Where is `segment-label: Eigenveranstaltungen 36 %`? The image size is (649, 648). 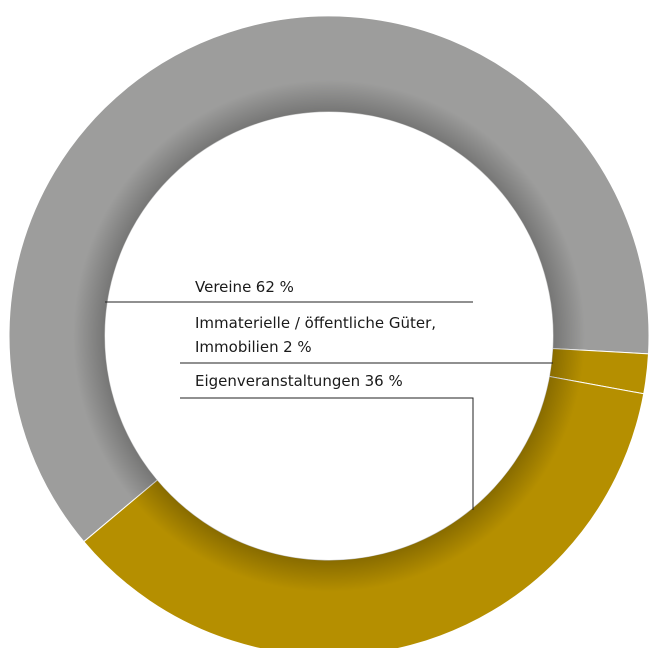
segment-label: Eigenveranstaltungen 36 % is located at coordinates (345, 381).